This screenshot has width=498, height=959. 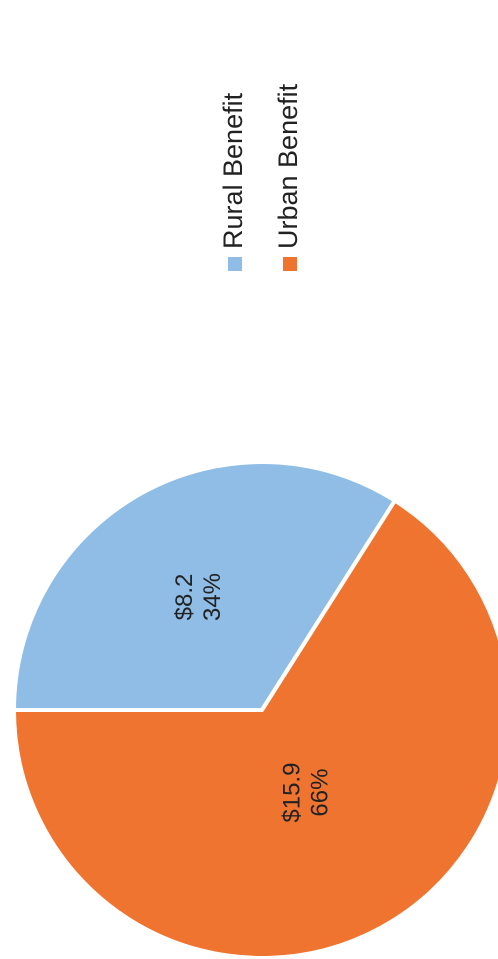 I want to click on slice-value-label: $15.9, so click(x=292, y=793).